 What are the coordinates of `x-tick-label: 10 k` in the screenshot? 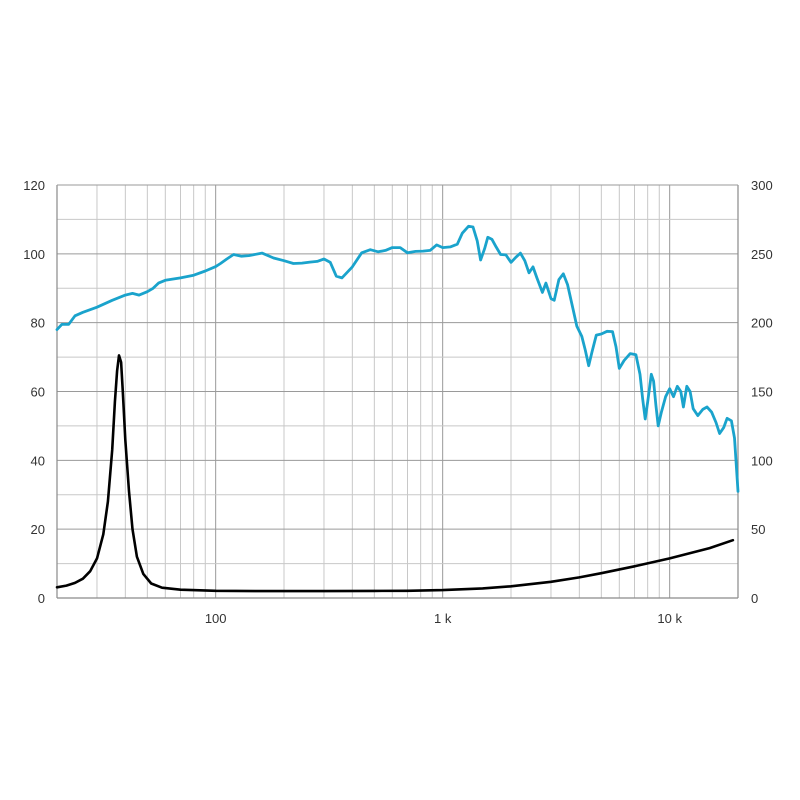 It's located at (669, 618).